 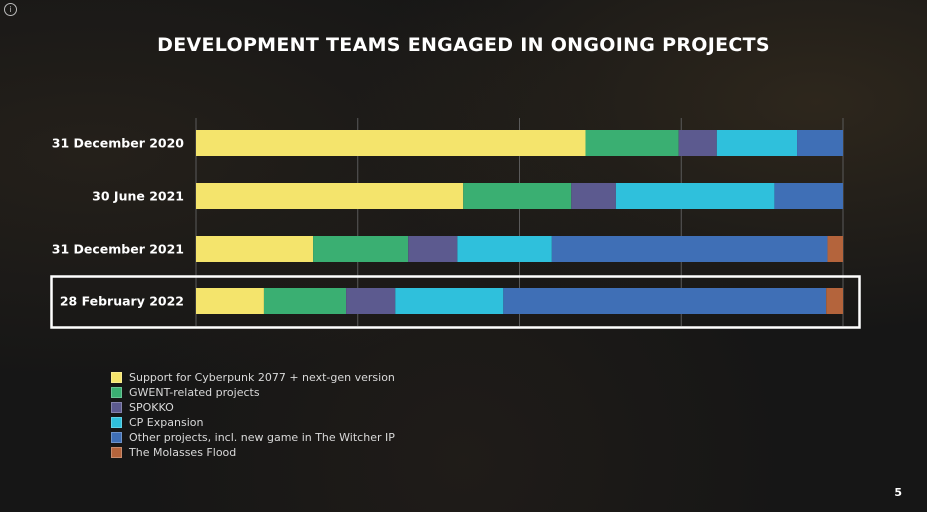 What do you see at coordinates (253, 407) in the screenshot?
I see `legend-item-2: SPOKKO` at bounding box center [253, 407].